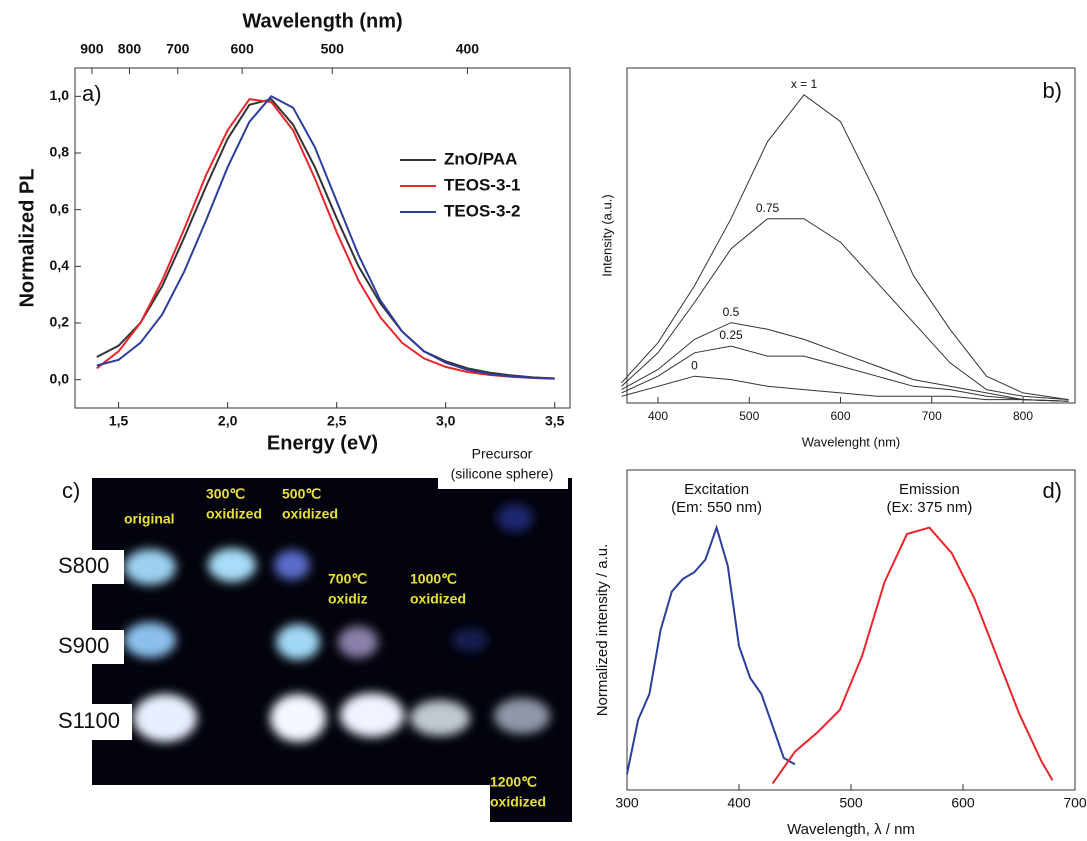 The height and width of the screenshot is (841, 1087). What do you see at coordinates (716, 507) in the screenshot?
I see `series-annotation-note: (Em: 550 nm)` at bounding box center [716, 507].